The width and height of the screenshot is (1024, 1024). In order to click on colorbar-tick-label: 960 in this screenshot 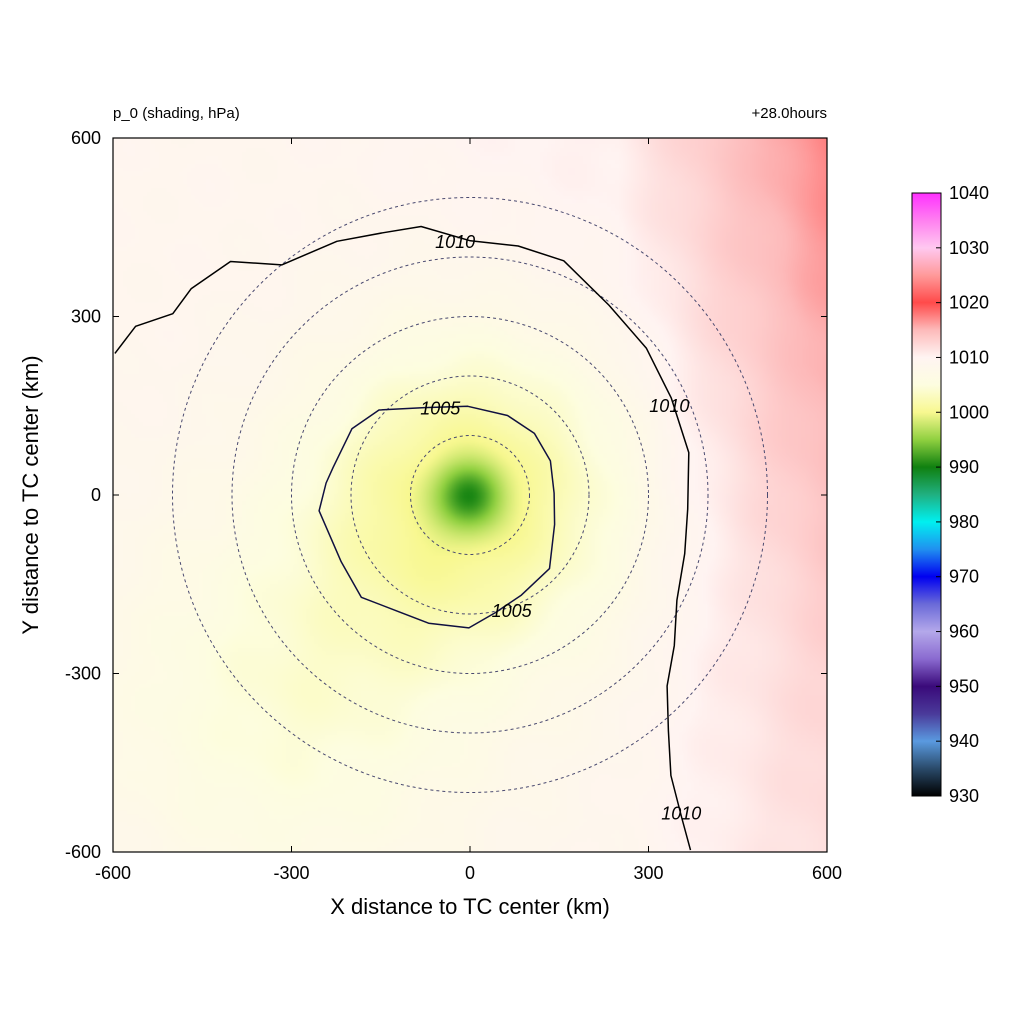, I will do `click(964, 632)`.